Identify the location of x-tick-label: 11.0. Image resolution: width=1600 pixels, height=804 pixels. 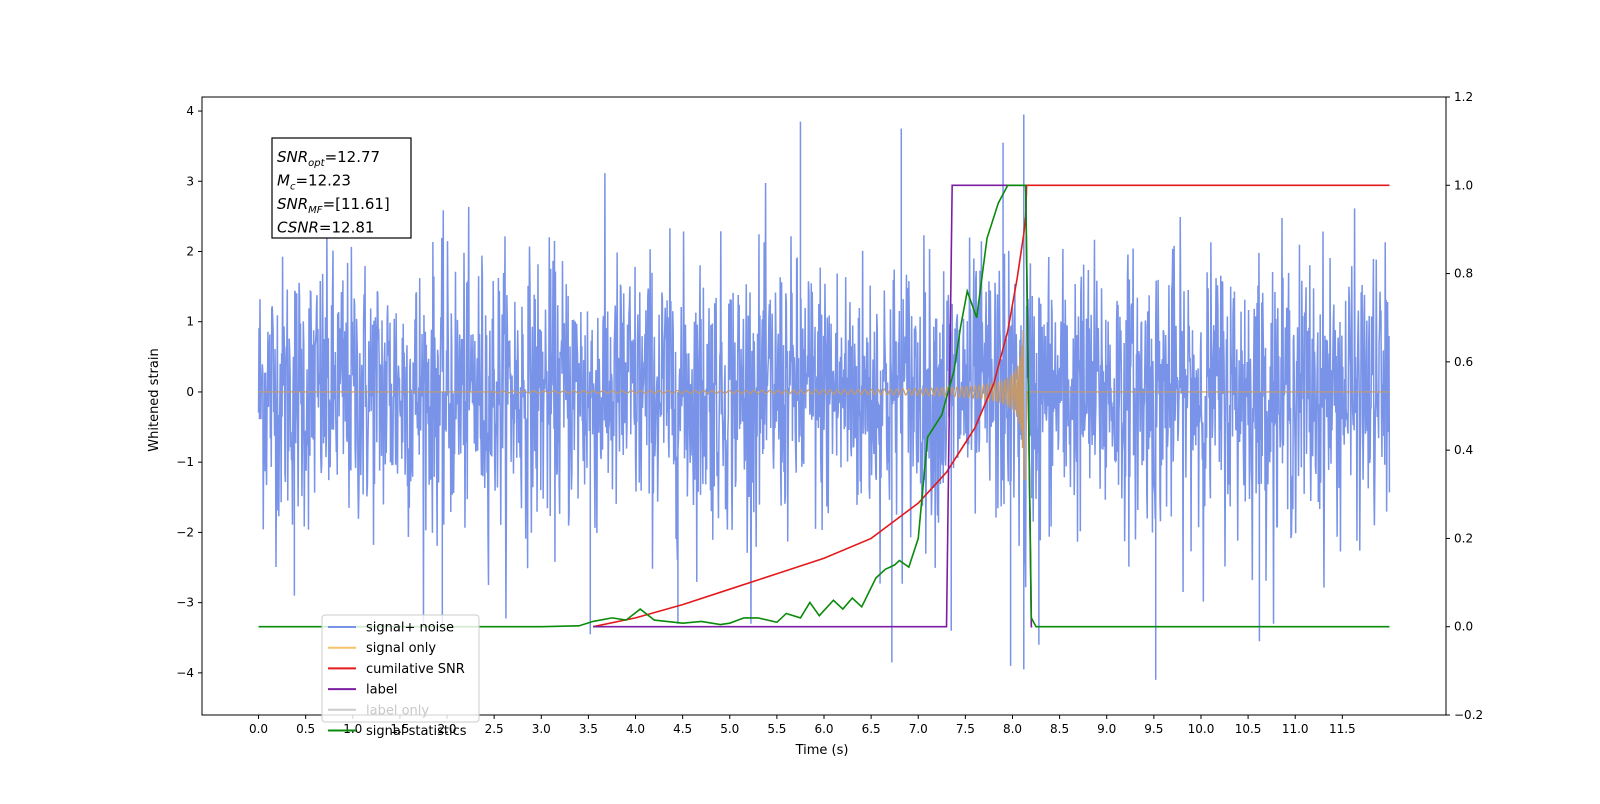
(1295, 729).